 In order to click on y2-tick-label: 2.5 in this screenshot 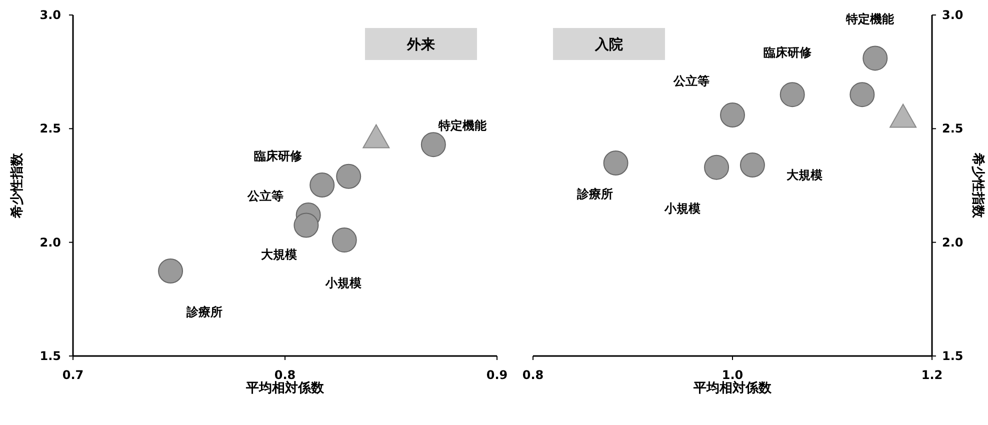, I will do `click(953, 129)`.